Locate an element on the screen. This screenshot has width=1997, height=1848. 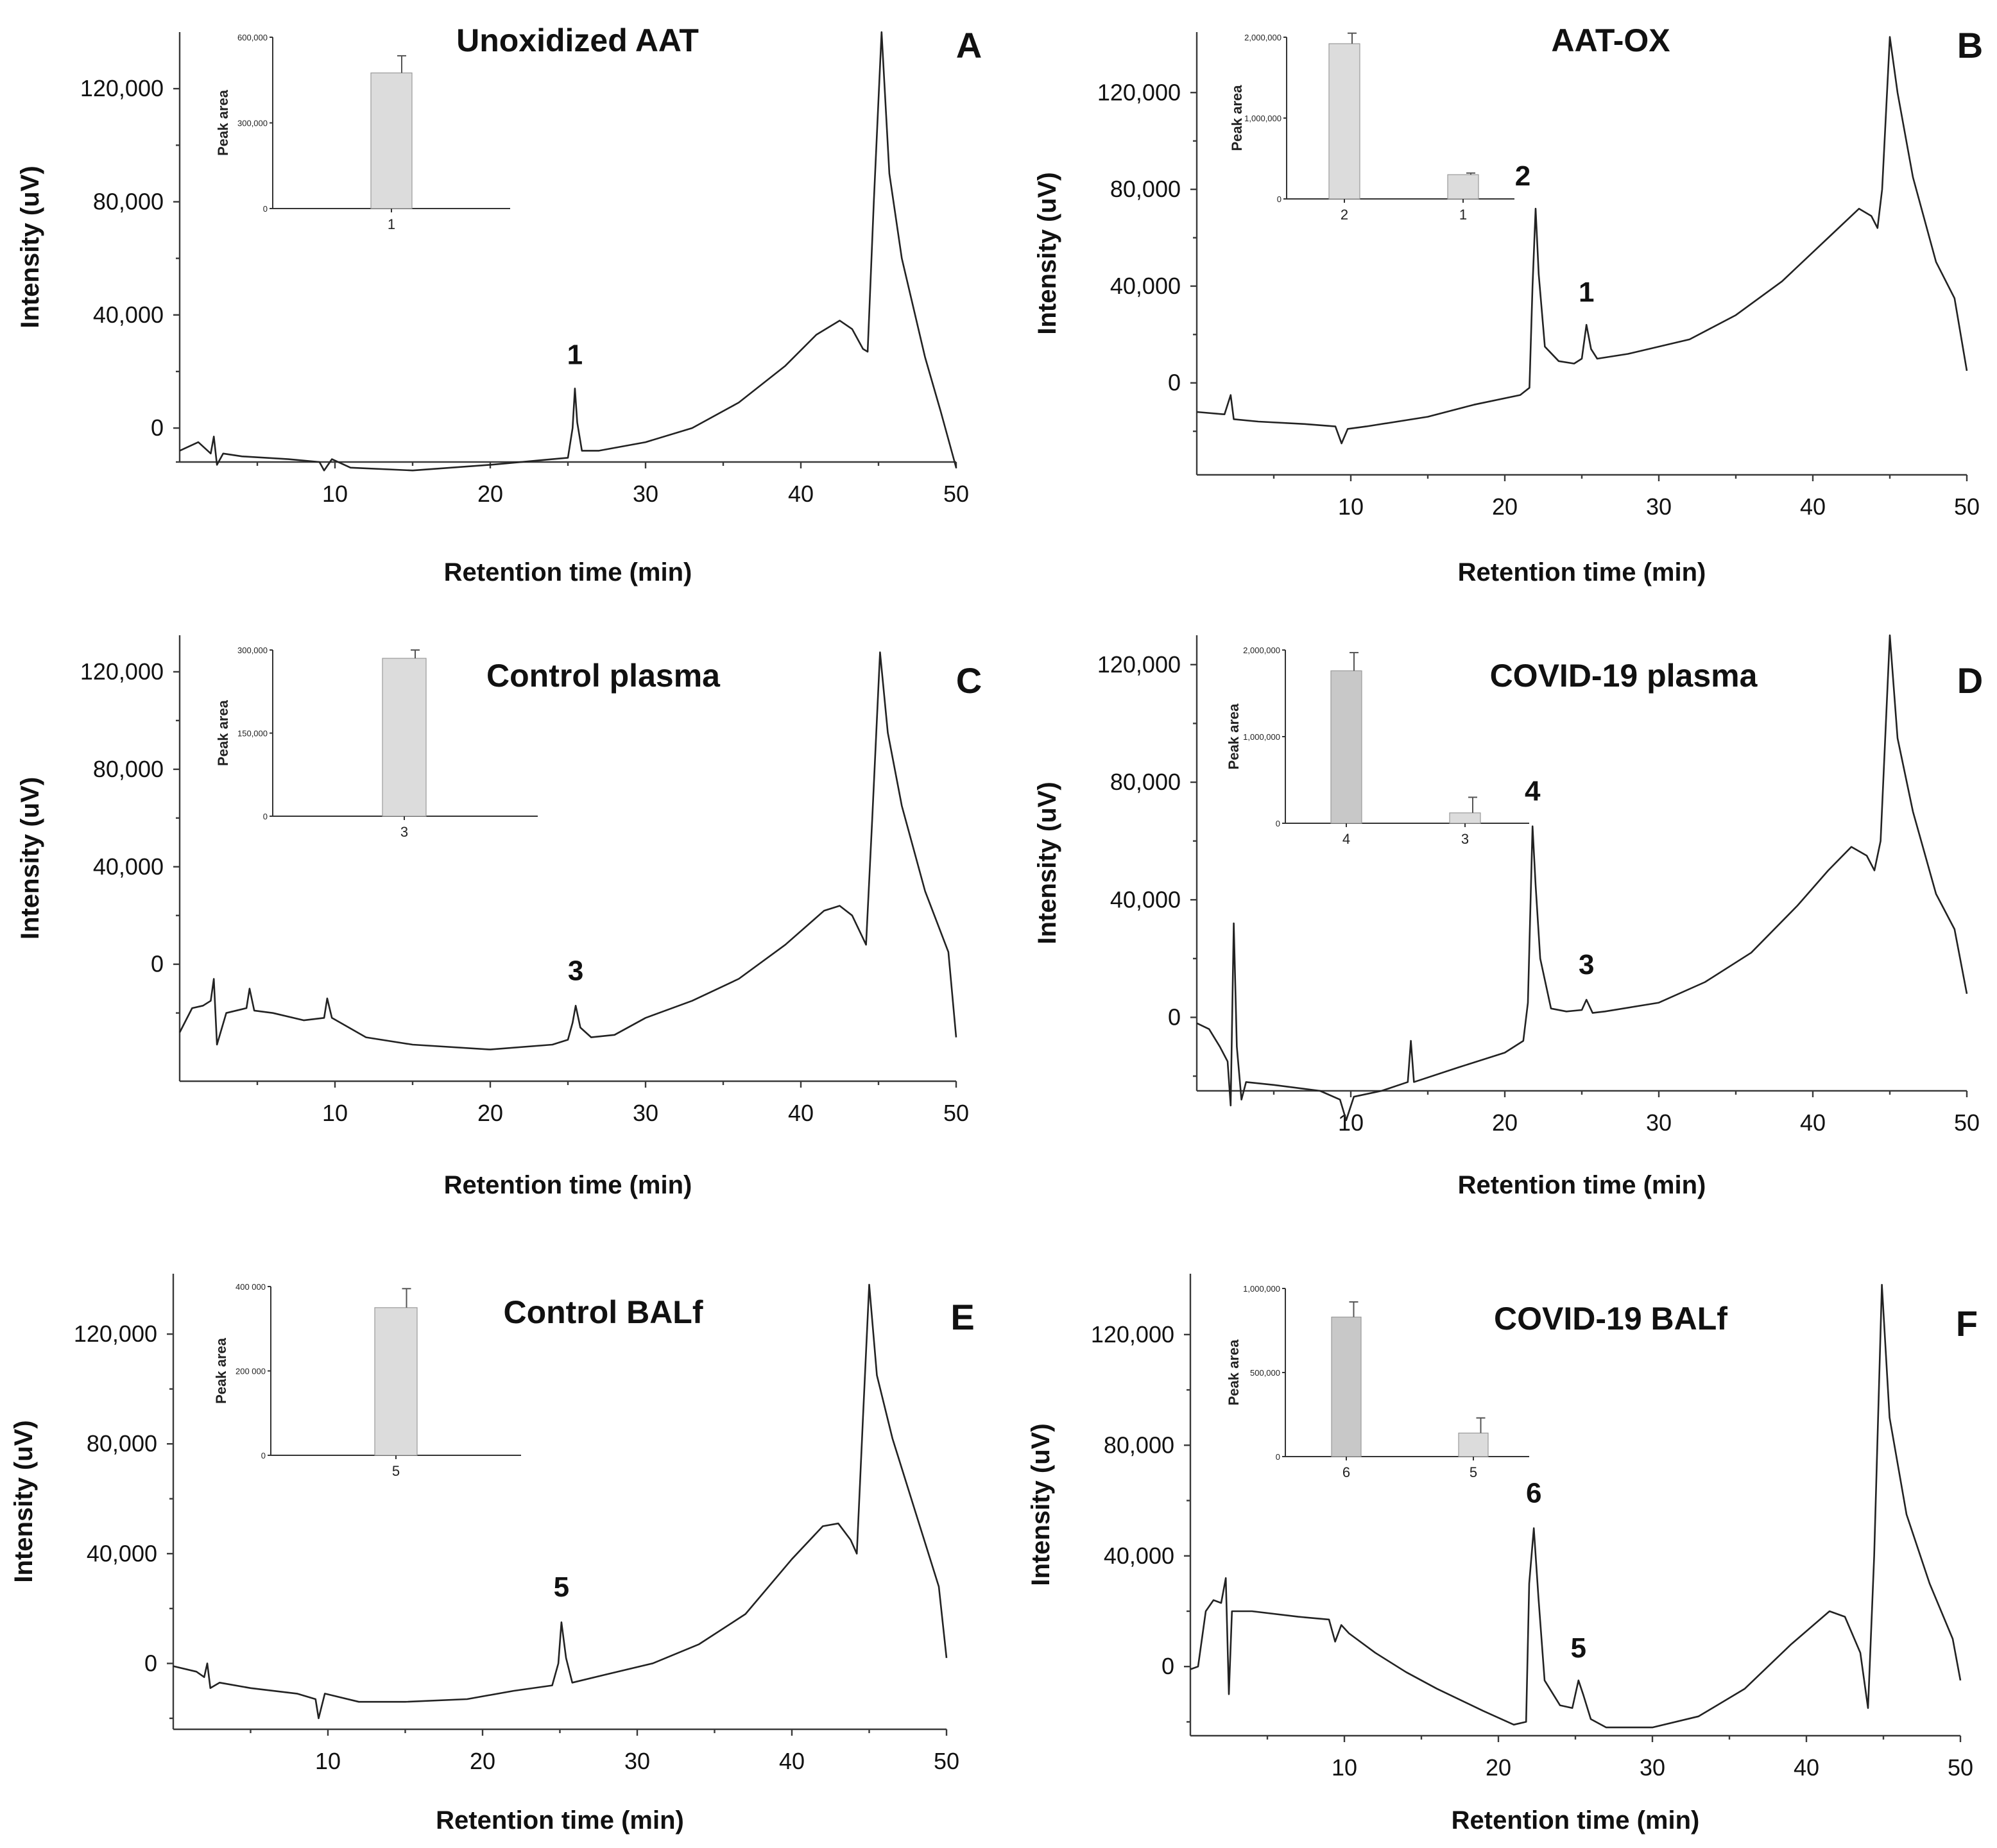
peak-label: 6 is located at coordinates (1533, 1494).